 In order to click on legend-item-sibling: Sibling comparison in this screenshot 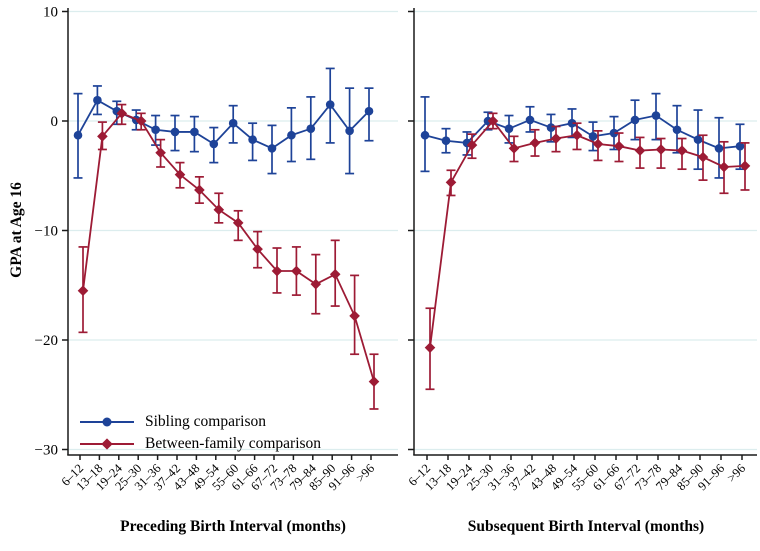, I will do `click(200, 422)`.